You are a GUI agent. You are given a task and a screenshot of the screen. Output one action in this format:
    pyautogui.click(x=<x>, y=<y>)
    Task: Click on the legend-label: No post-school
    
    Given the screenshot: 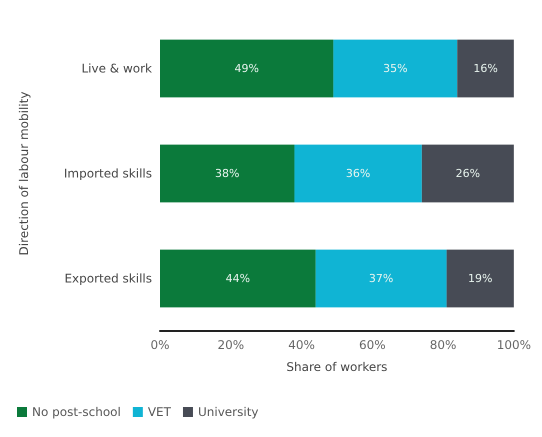 What is the action you would take?
    pyautogui.click(x=76, y=412)
    